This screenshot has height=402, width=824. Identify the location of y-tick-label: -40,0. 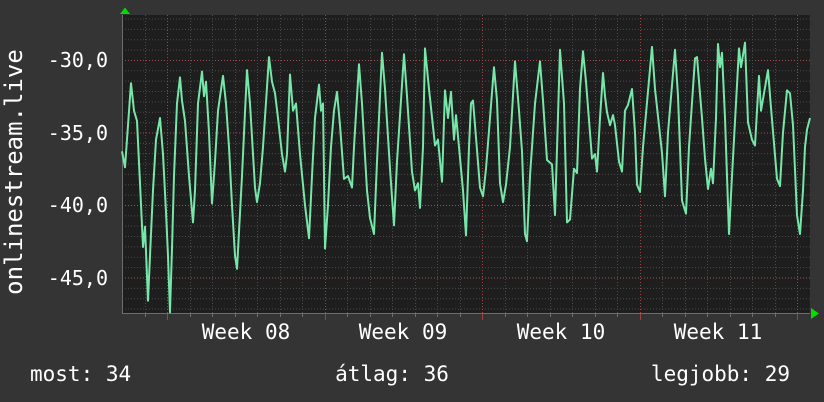
(77, 205).